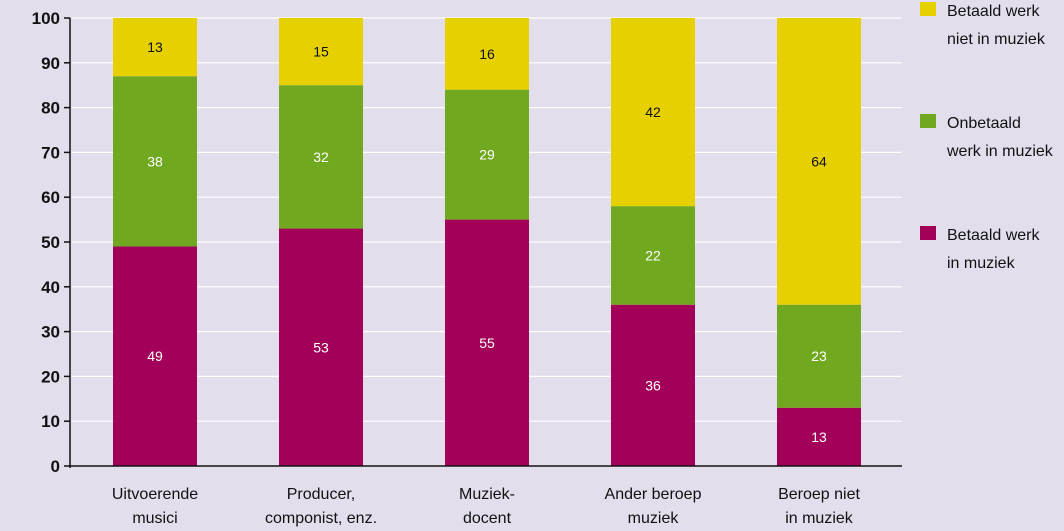  I want to click on y-tick-label: 0, so click(55, 466).